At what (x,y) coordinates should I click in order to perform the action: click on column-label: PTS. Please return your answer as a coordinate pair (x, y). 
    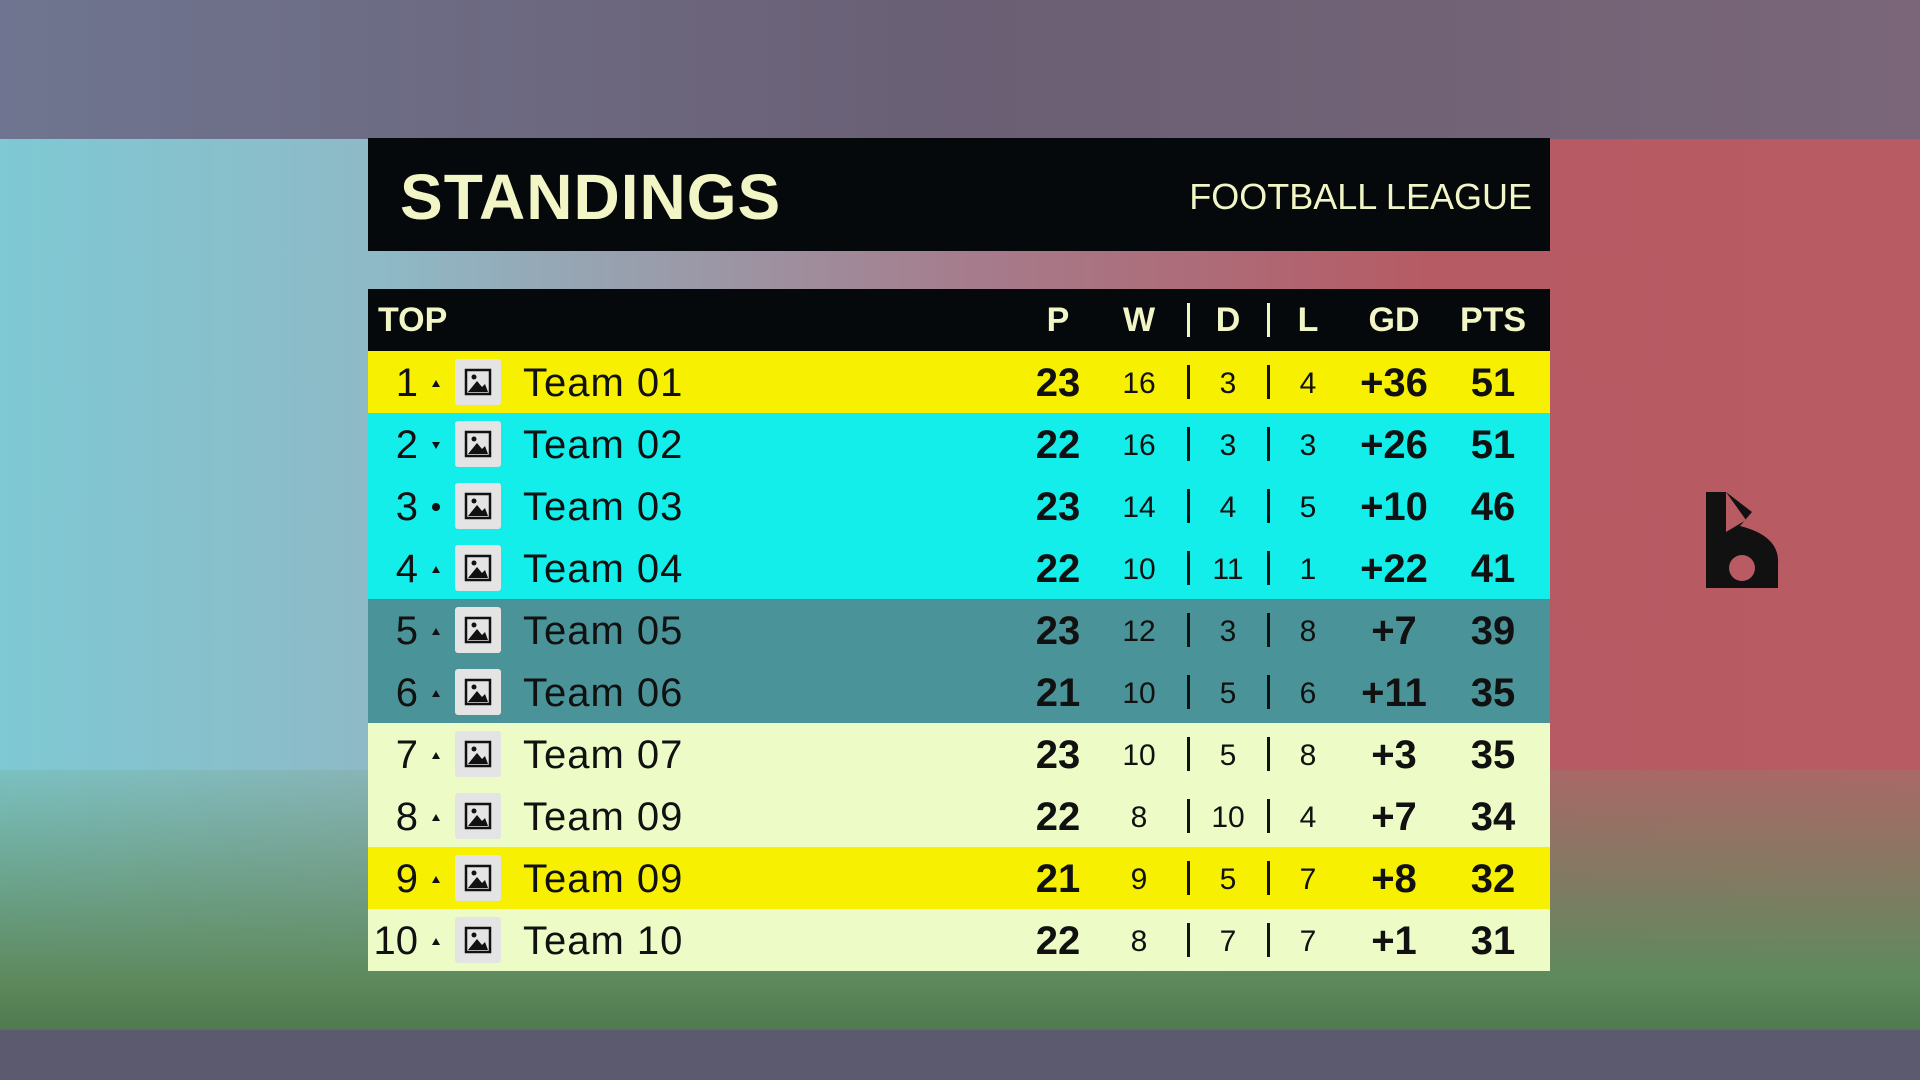
    Looking at the image, I should click on (1493, 320).